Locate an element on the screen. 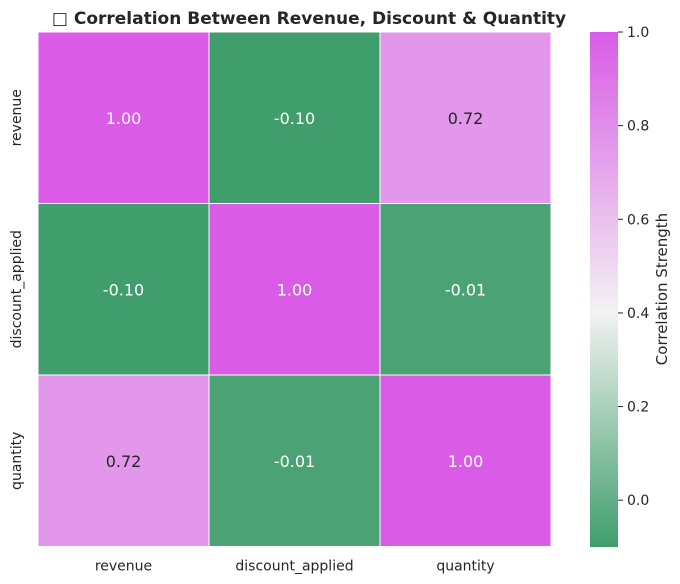 This screenshot has height=584, width=680. heatmap-cell-value-quantity-revenue: 0.72 is located at coordinates (124, 461).